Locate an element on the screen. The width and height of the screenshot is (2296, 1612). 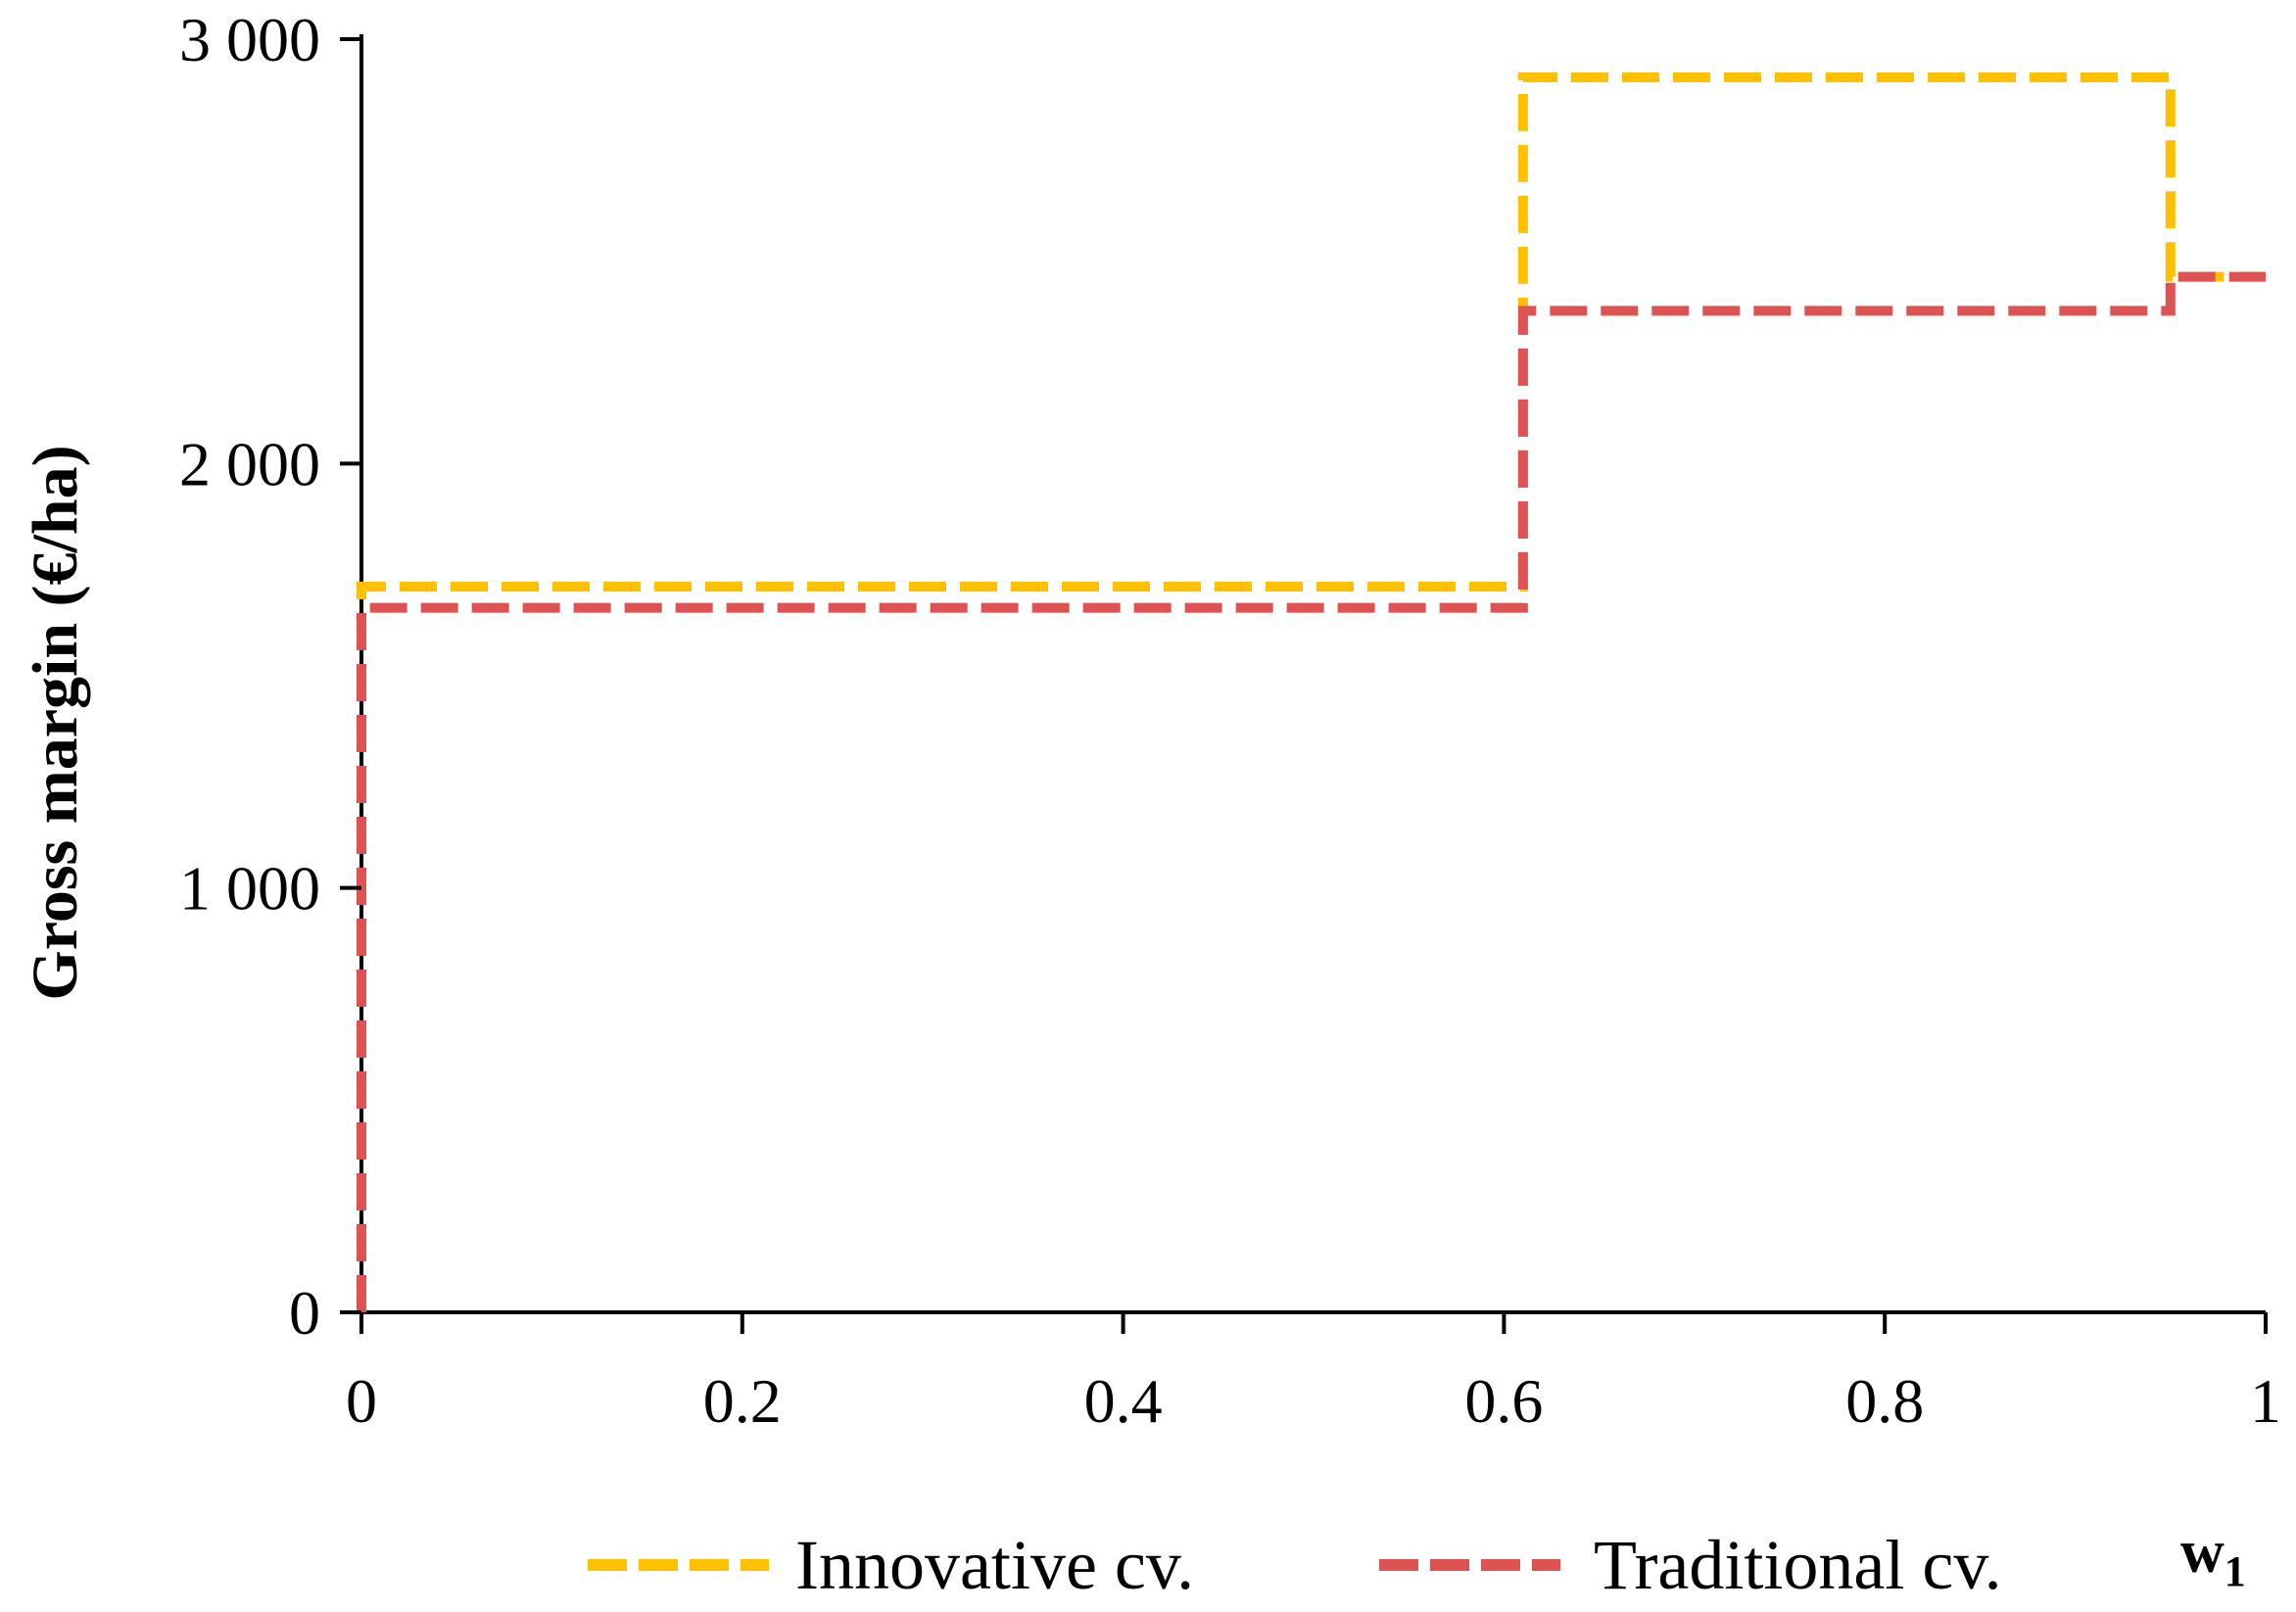
x-tick-label: 0.6 is located at coordinates (1503, 1401).